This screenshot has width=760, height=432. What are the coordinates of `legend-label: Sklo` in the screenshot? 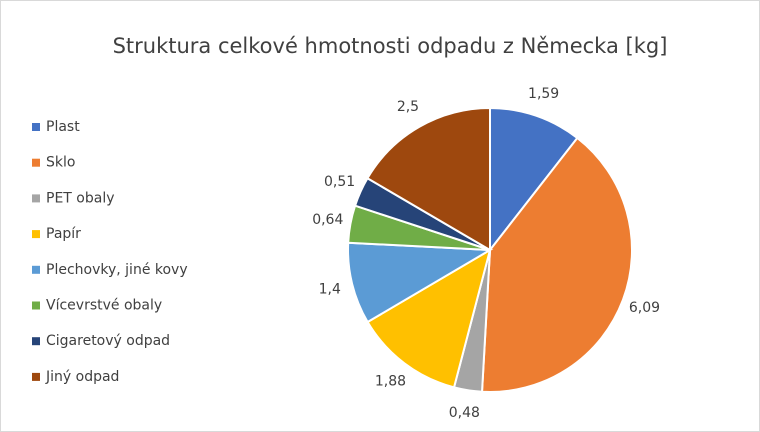 It's located at (60, 163).